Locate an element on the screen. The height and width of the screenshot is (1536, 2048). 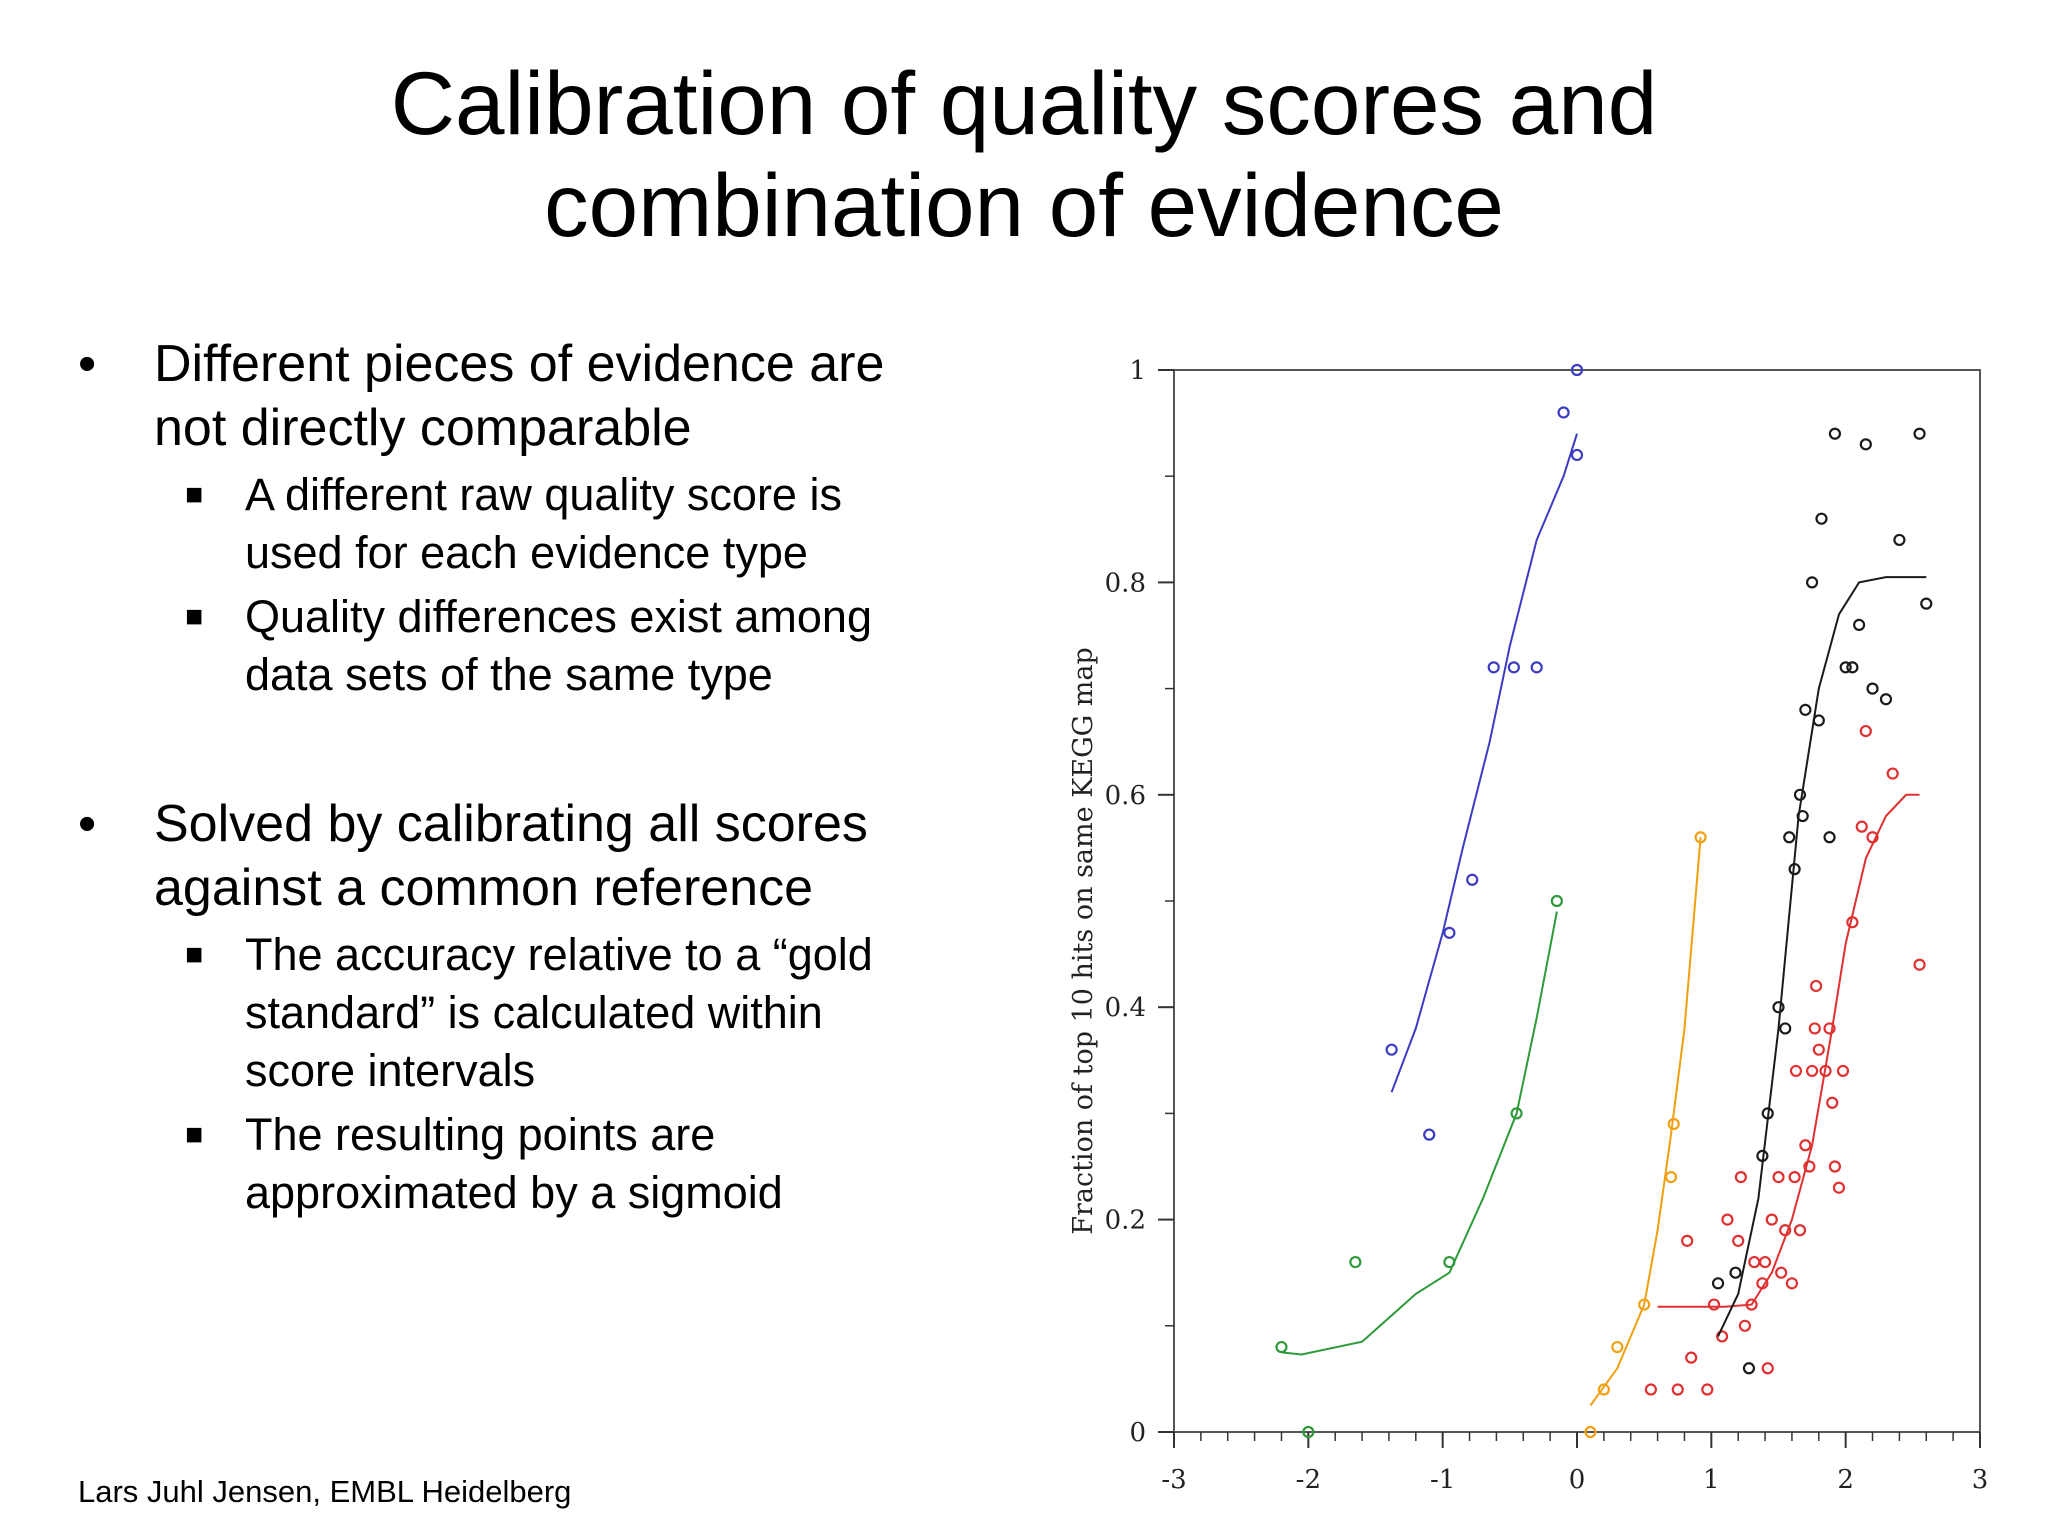
series-4-sigmoid-line is located at coordinates (1788, 1050).